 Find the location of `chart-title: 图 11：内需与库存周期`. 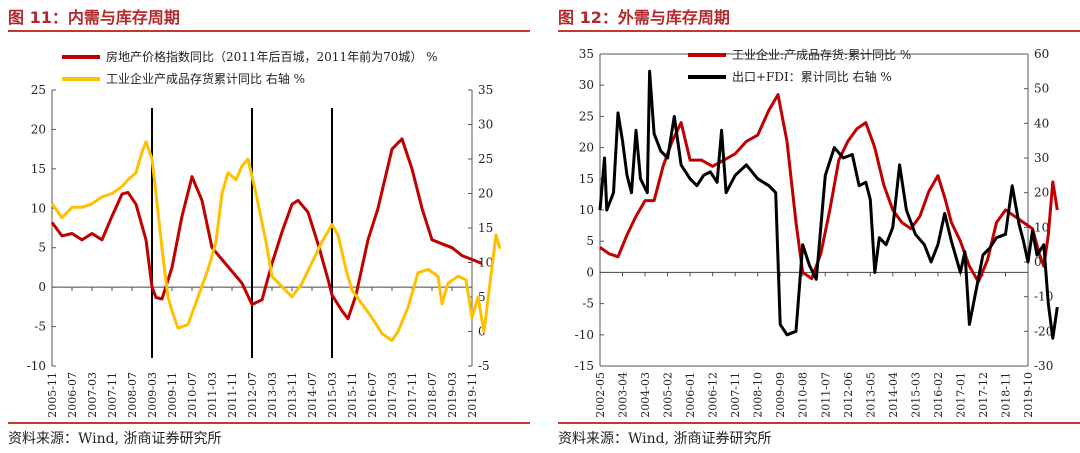

chart-title: 图 11：内需与库存周期 is located at coordinates (94, 17).